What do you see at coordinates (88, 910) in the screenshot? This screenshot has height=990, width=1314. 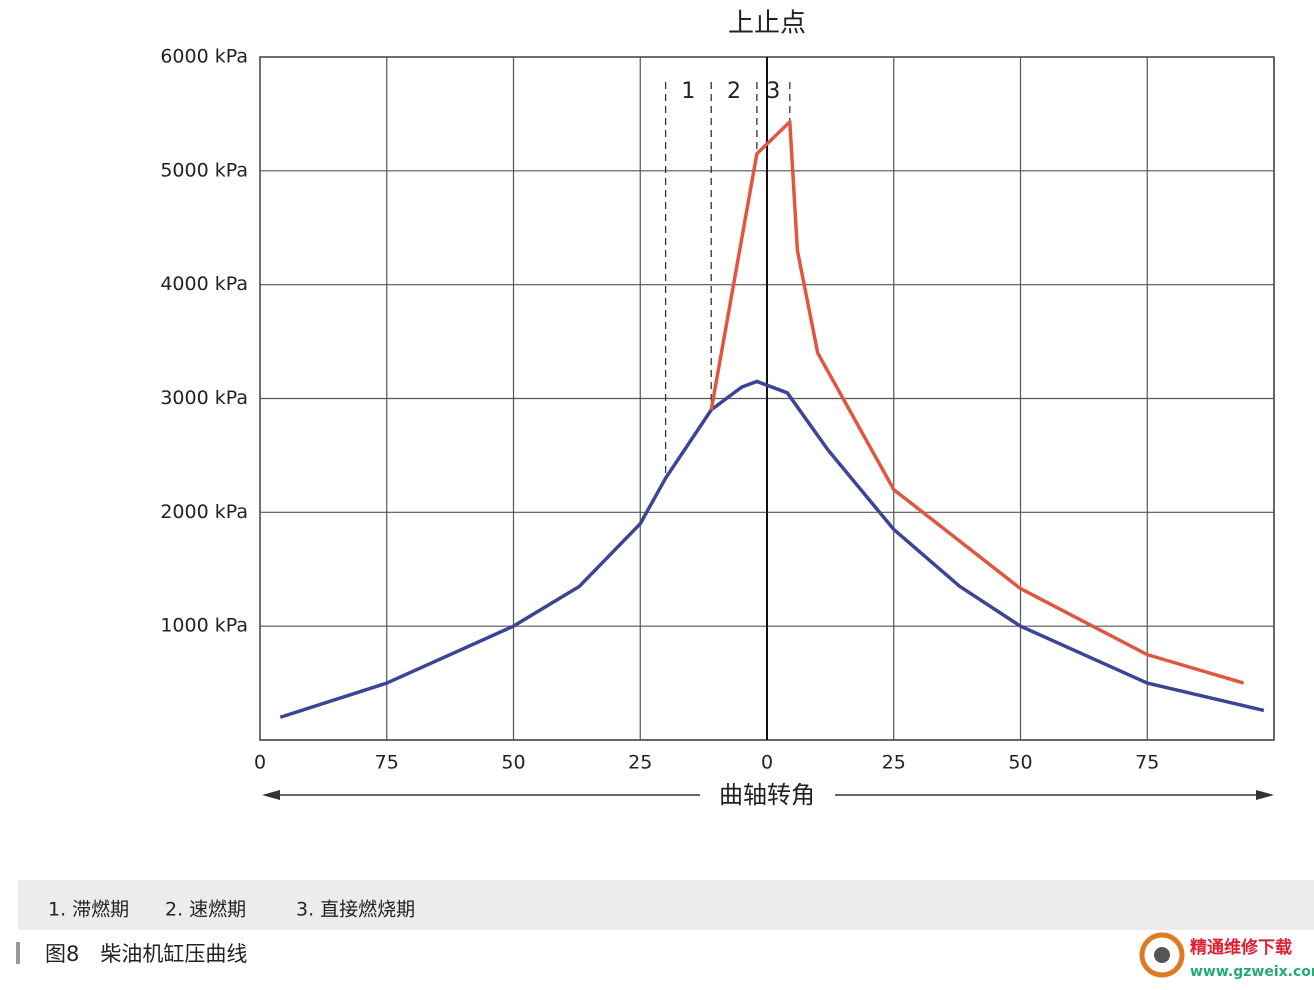 I see `legend-note: 1. 滞燃期` at bounding box center [88, 910].